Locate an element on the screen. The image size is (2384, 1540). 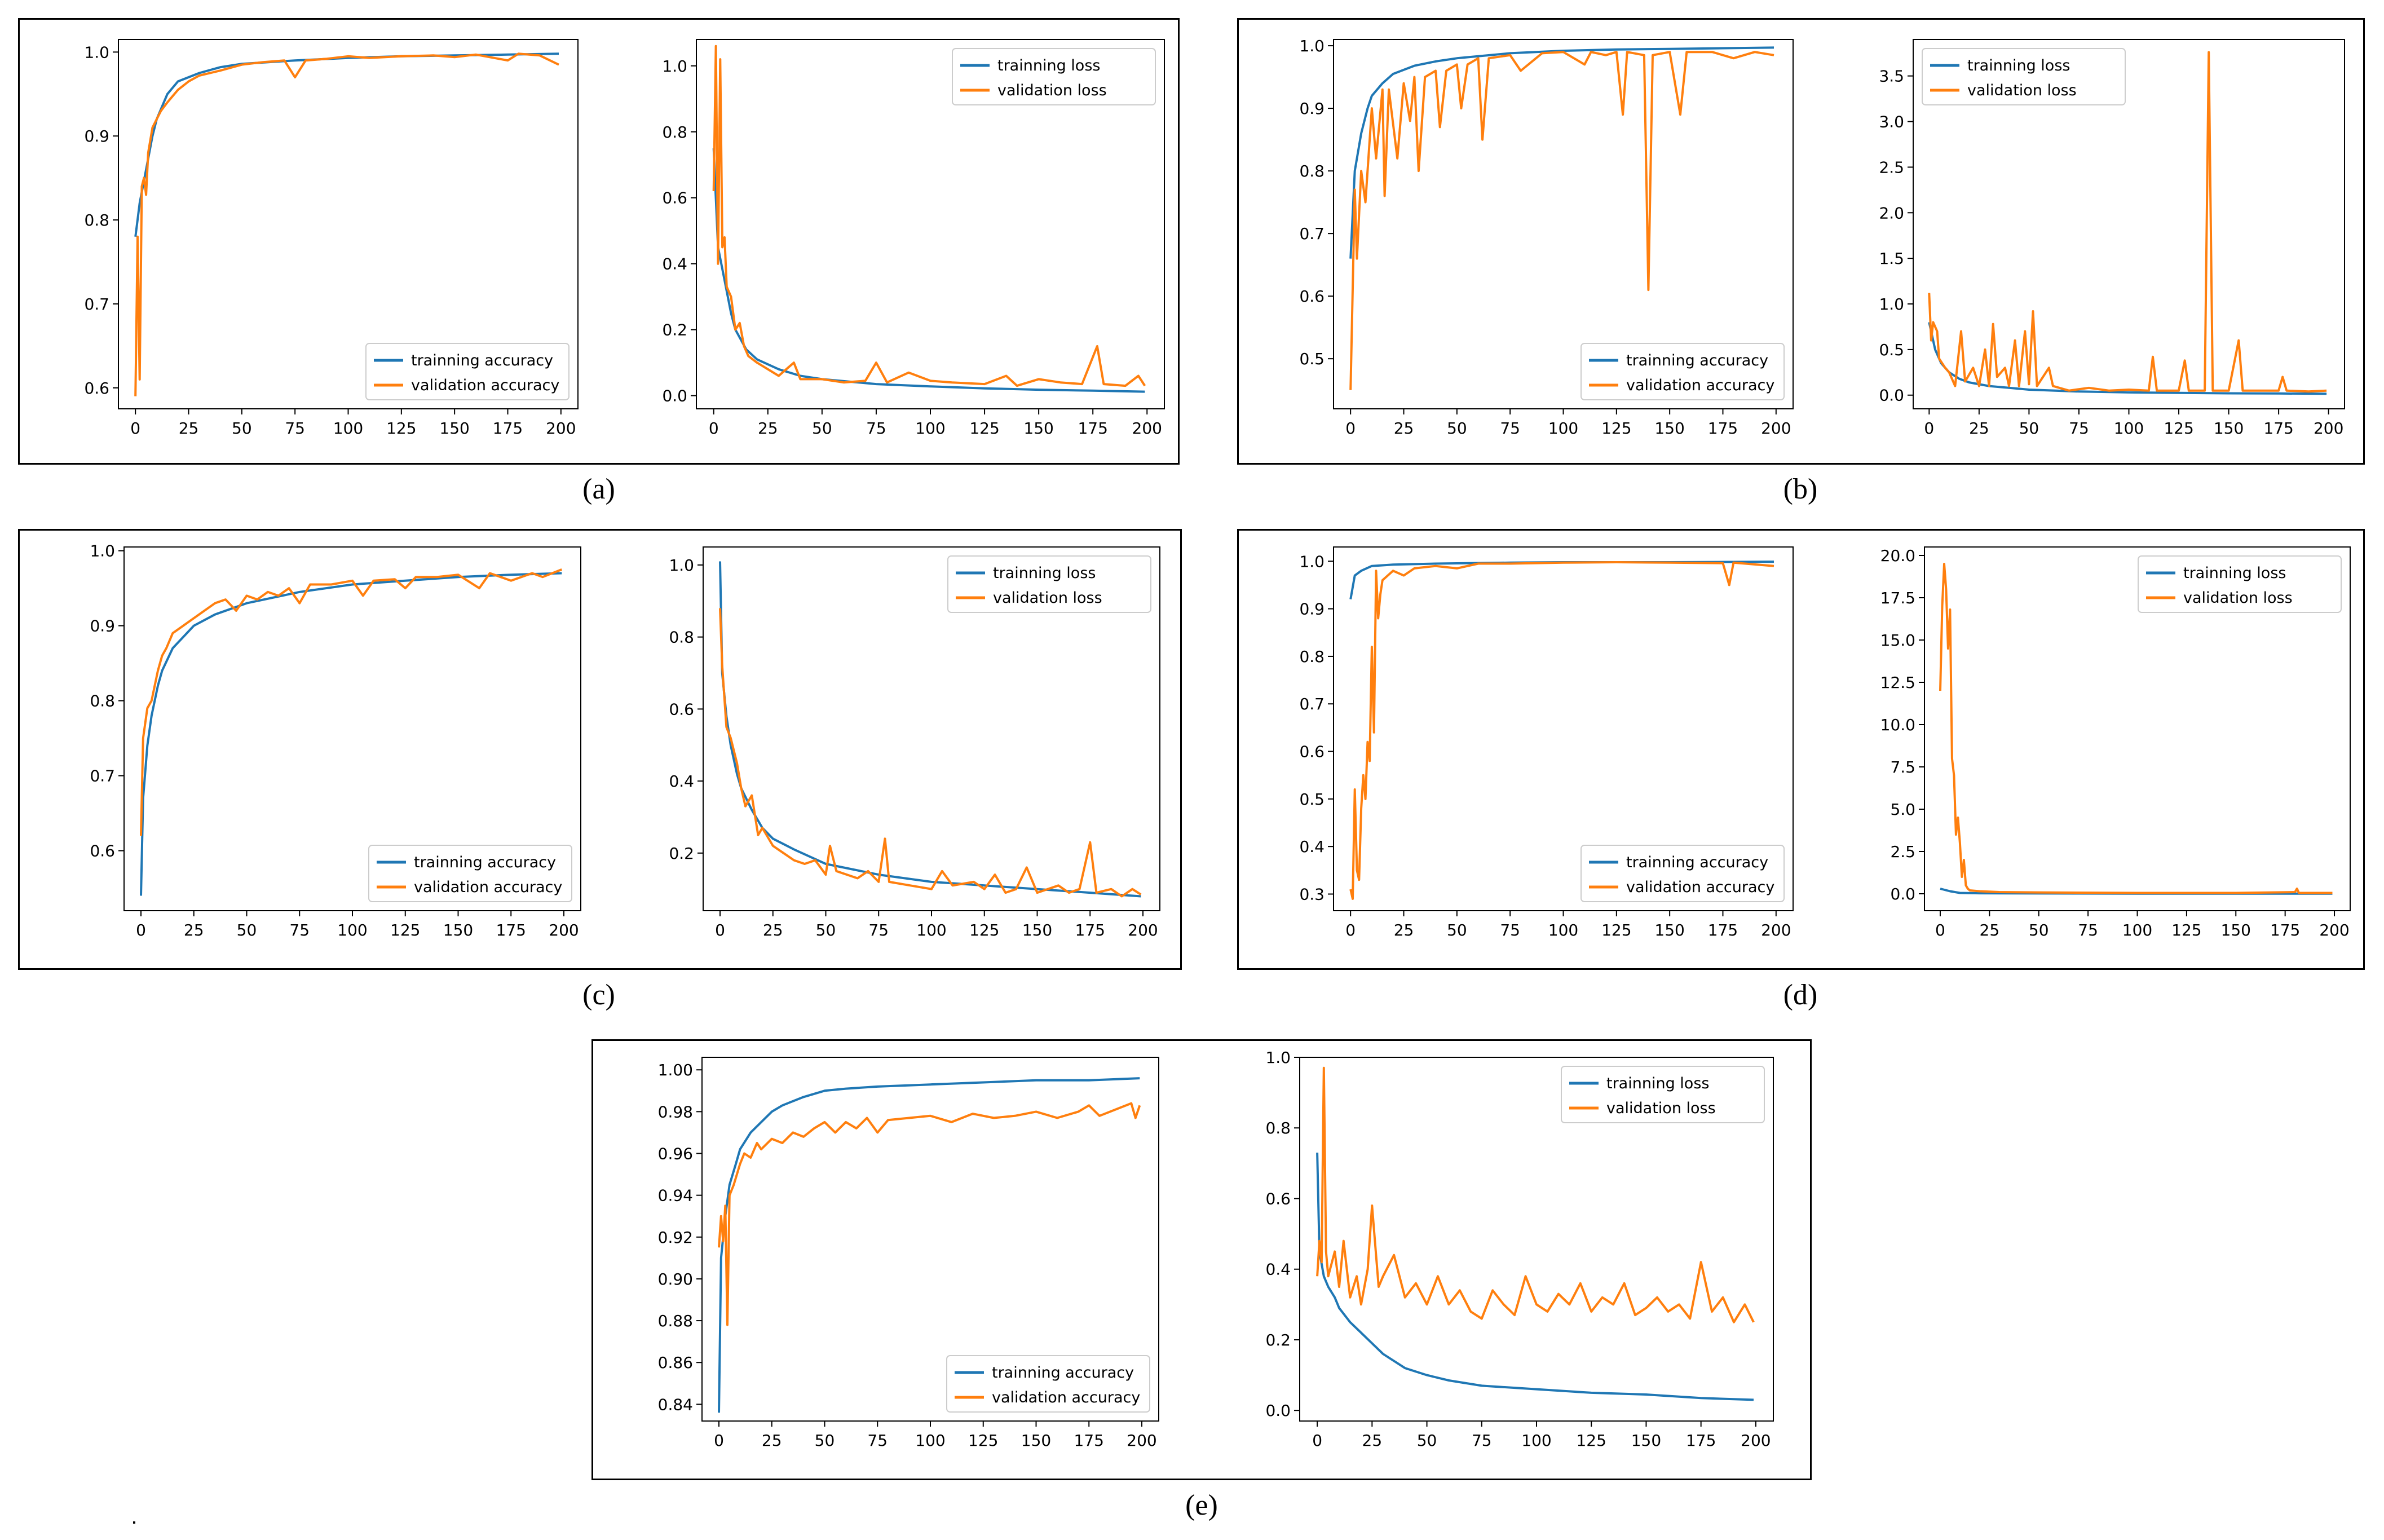
chart-c-acc-xtick-label: 200 is located at coordinates (564, 930).